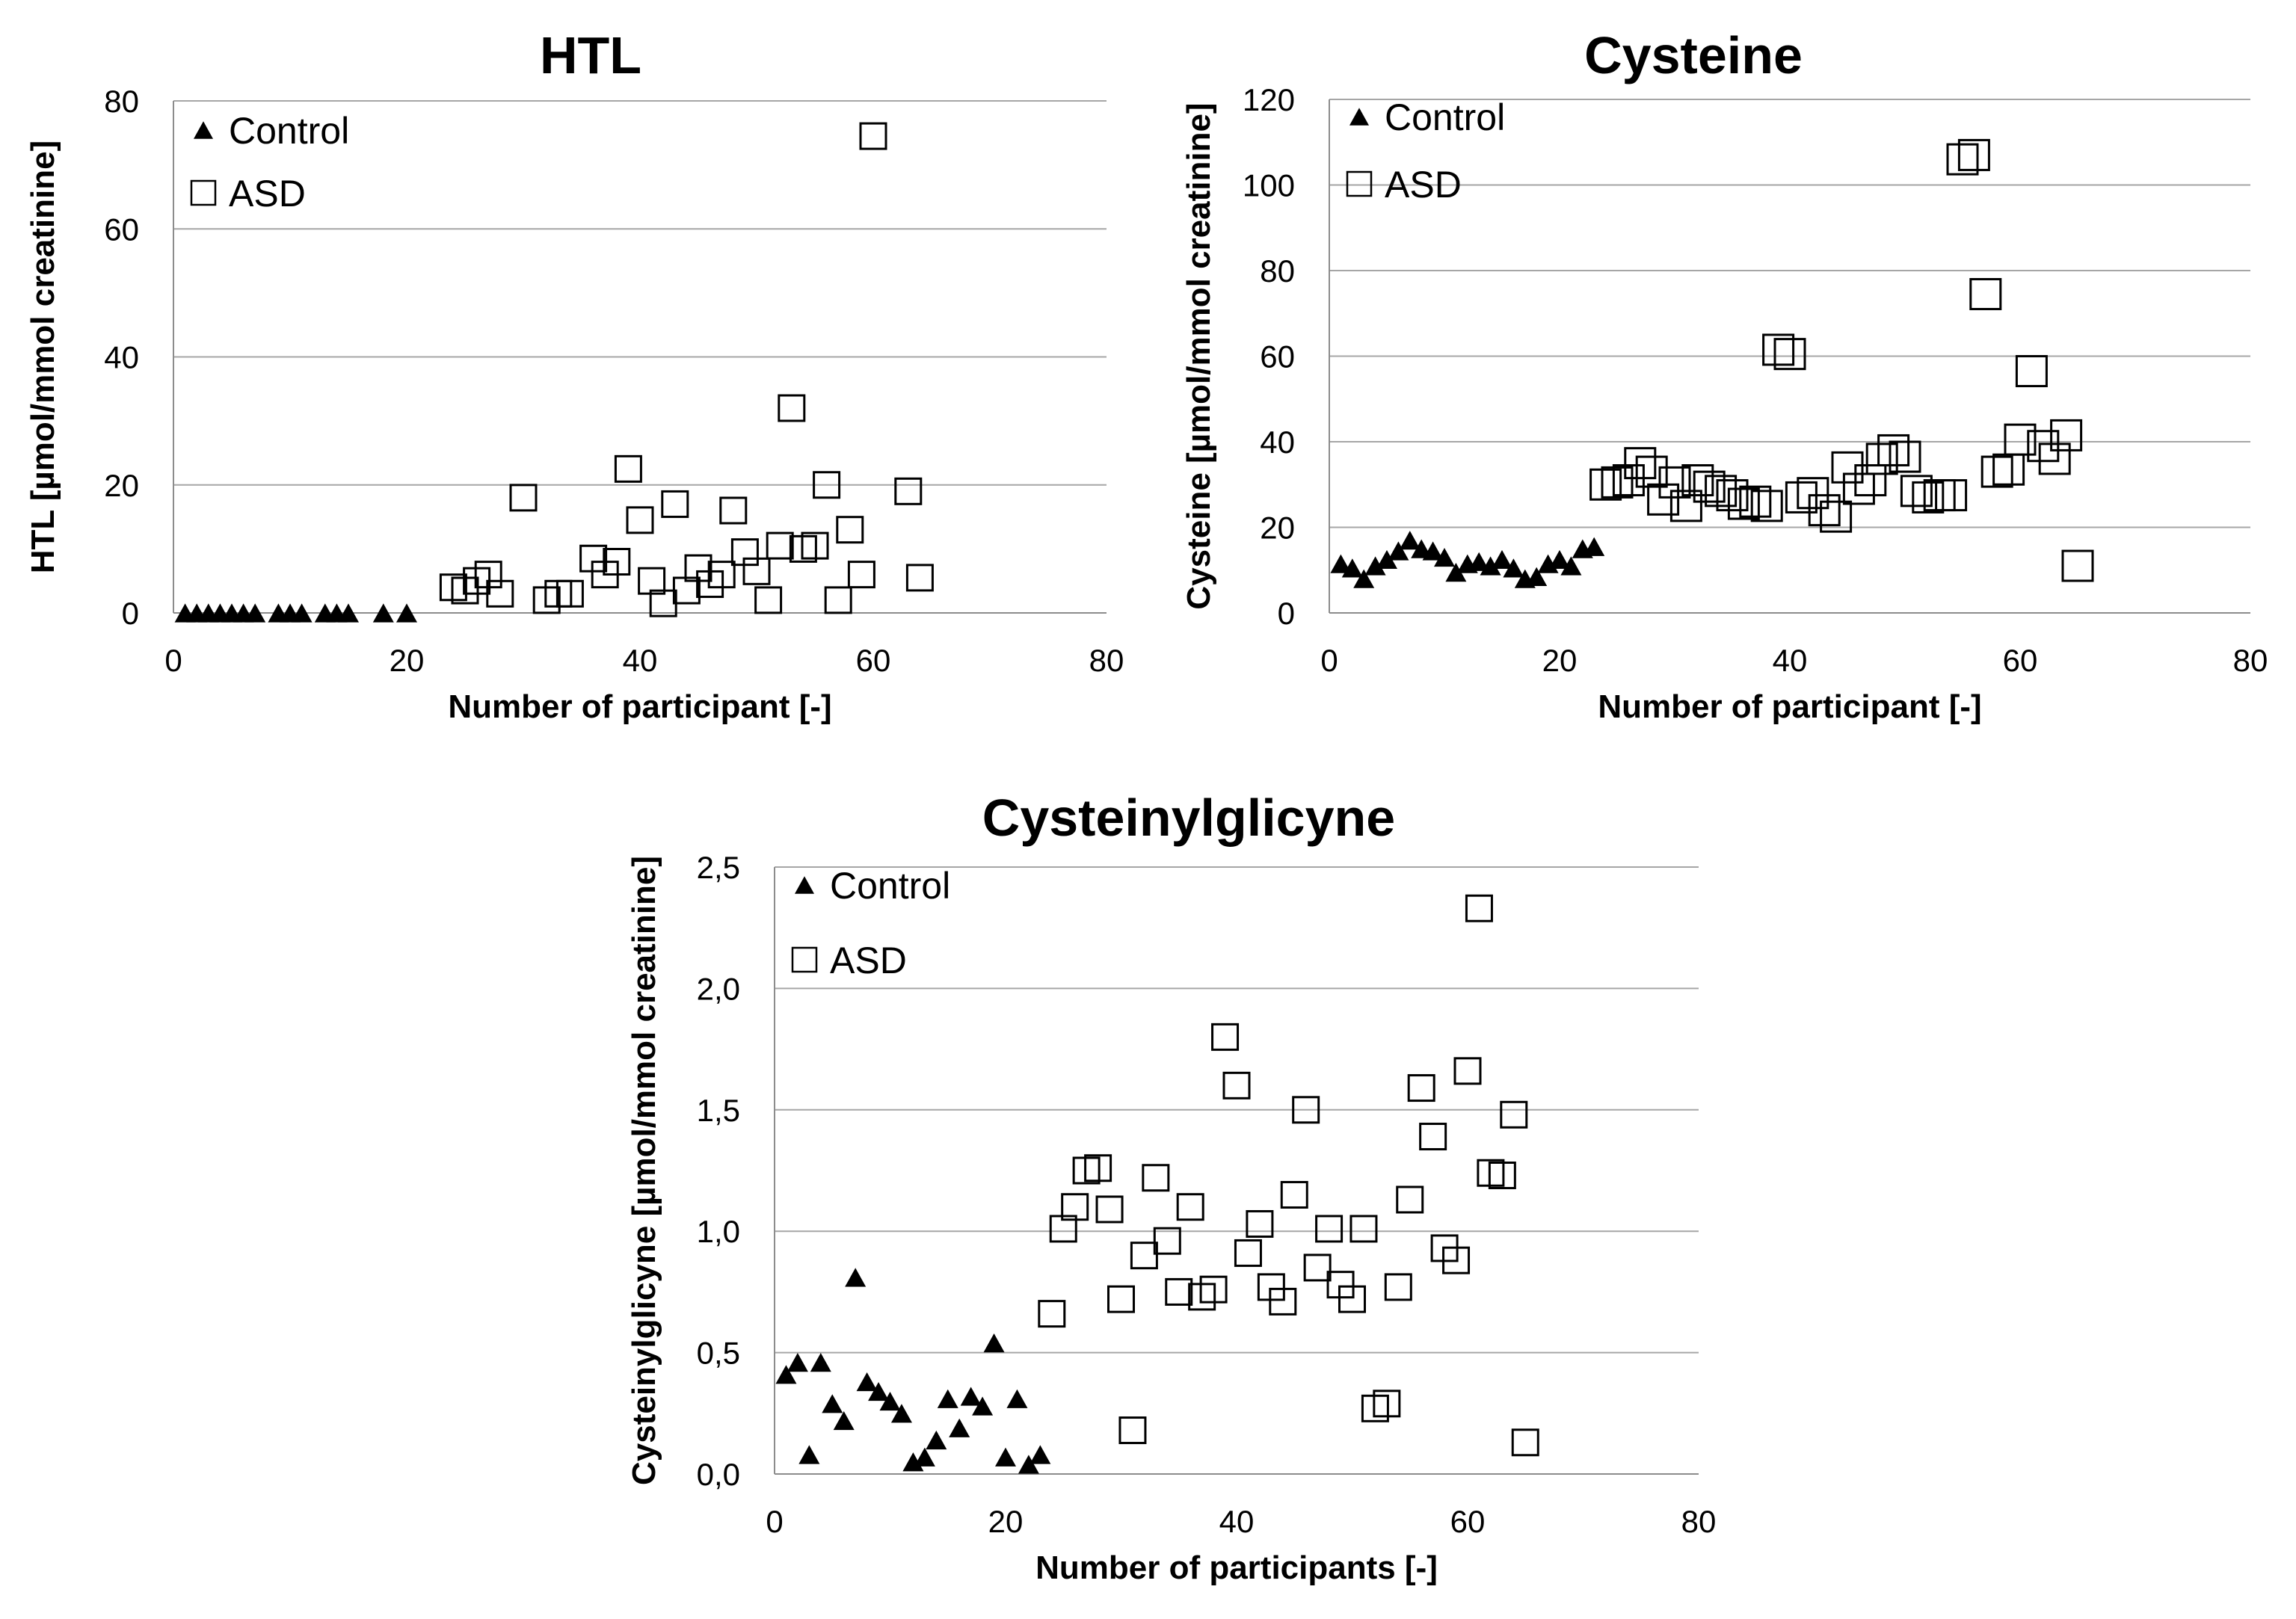 The width and height of the screenshot is (2296, 1619). What do you see at coordinates (1199, 355) in the screenshot?
I see `y-axis-title: Cysteine [µmol/mmol creatinine]` at bounding box center [1199, 355].